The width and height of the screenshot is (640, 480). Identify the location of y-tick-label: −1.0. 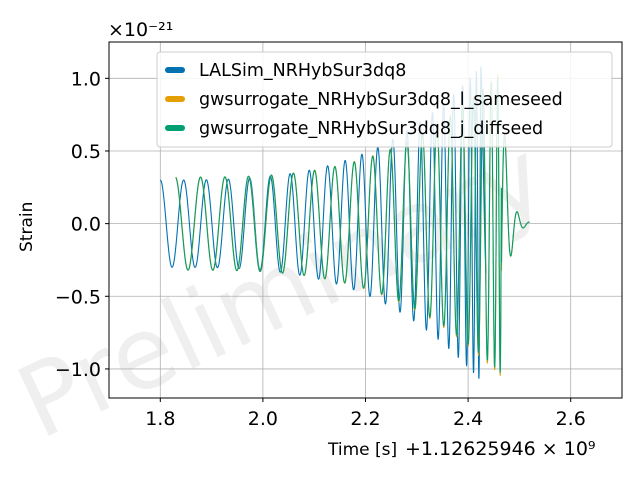
(78, 370).